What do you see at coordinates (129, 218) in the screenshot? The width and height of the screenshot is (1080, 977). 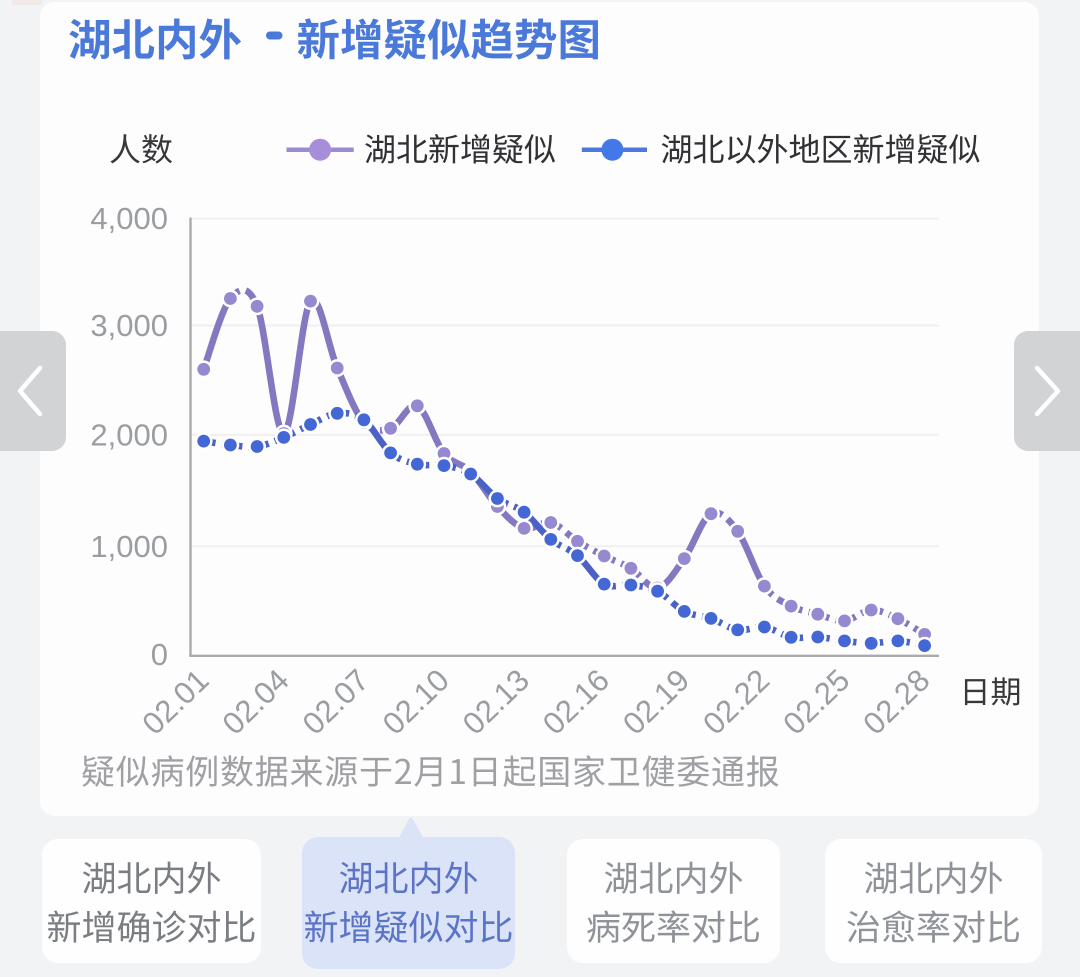 I see `svg-text: 4,000` at bounding box center [129, 218].